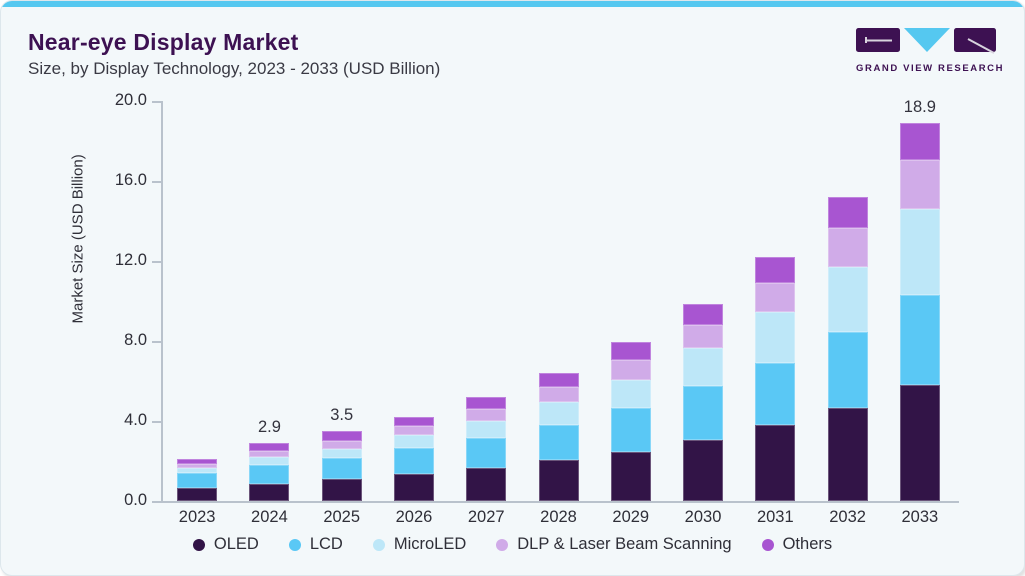  Describe the element at coordinates (558, 517) in the screenshot. I see `x-tick-label: 2028` at that location.